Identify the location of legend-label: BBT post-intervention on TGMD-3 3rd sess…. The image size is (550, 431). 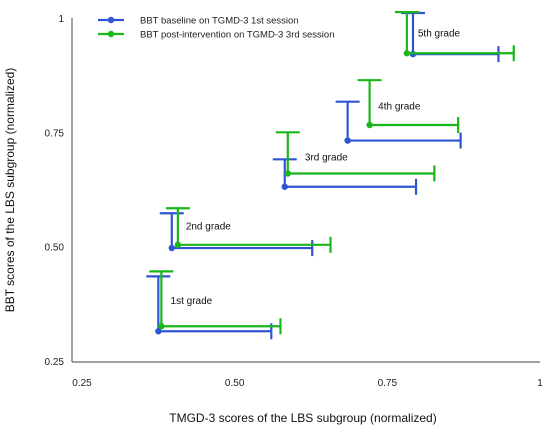
(237, 35).